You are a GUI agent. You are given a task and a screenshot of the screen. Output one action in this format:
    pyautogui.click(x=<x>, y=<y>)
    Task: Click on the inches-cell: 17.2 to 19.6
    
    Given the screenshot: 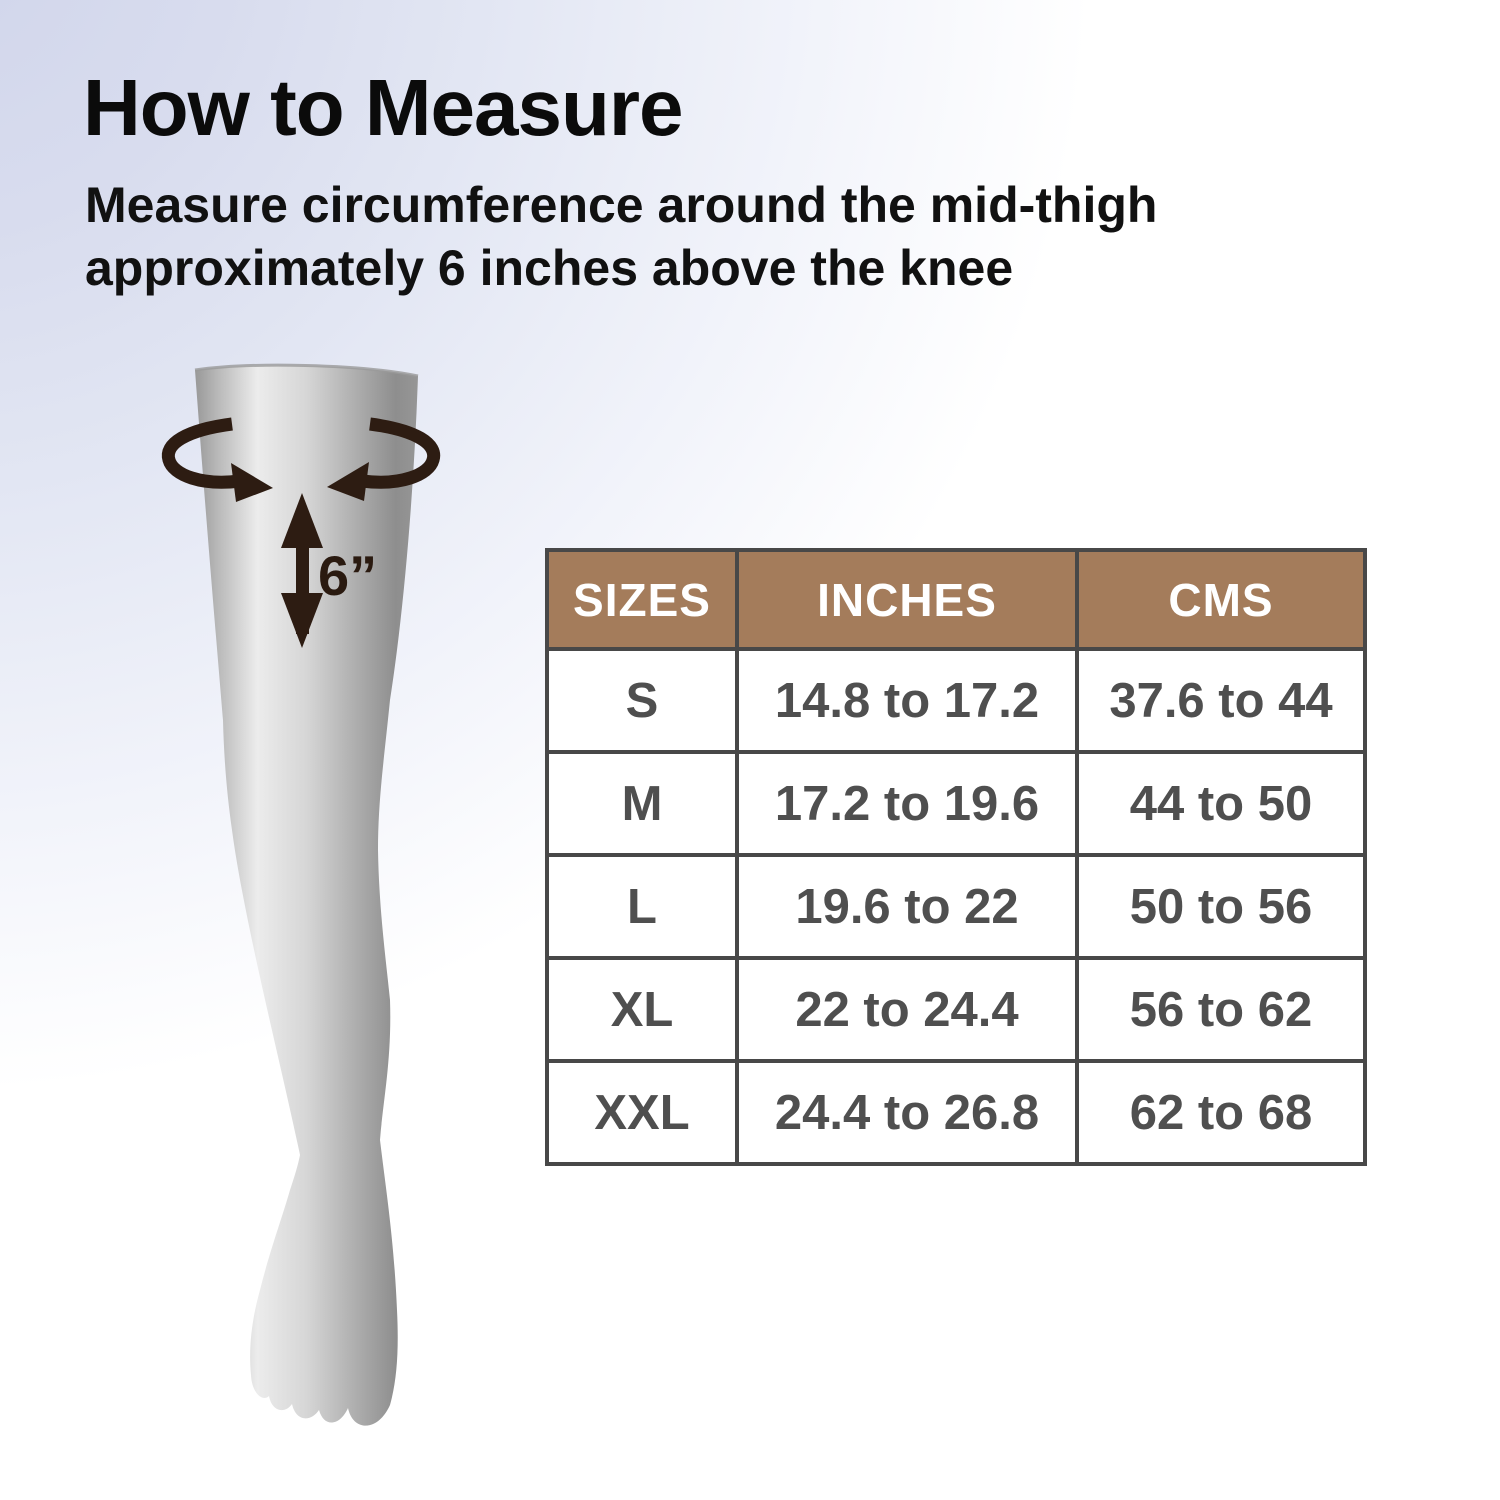 What is the action you would take?
    pyautogui.click(x=907, y=803)
    